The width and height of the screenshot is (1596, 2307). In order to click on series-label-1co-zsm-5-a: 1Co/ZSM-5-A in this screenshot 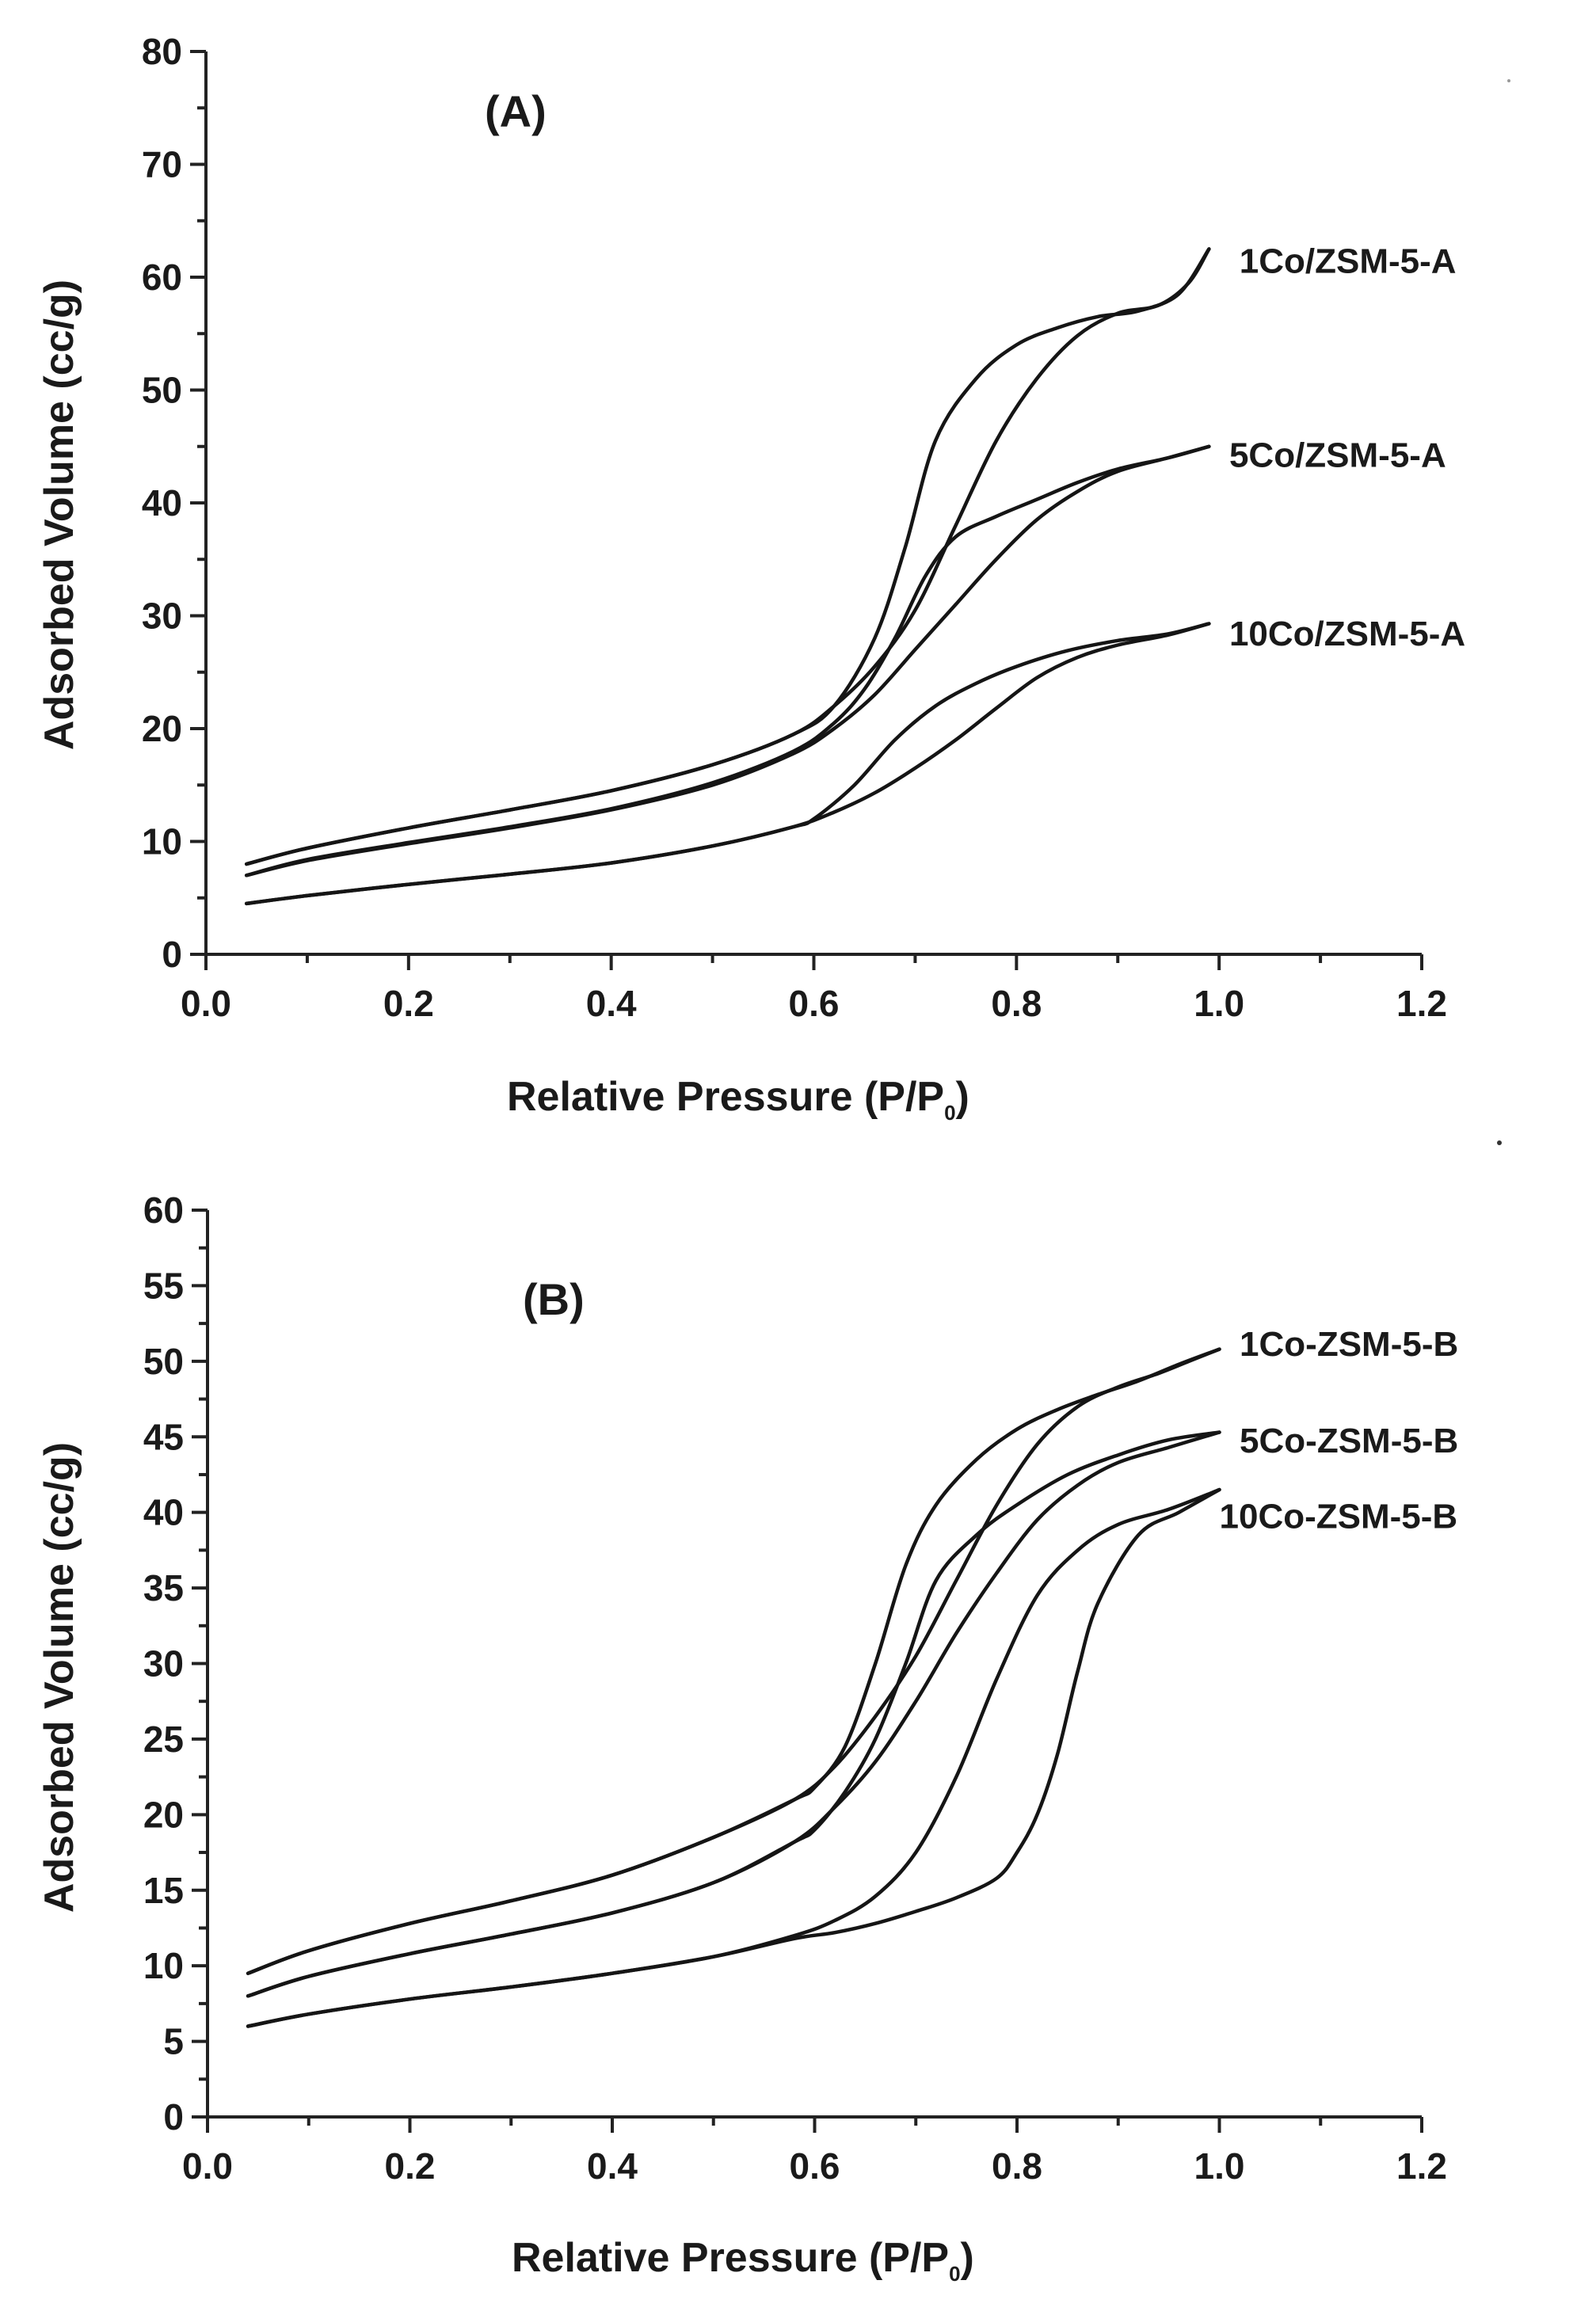, I will do `click(1348, 261)`.